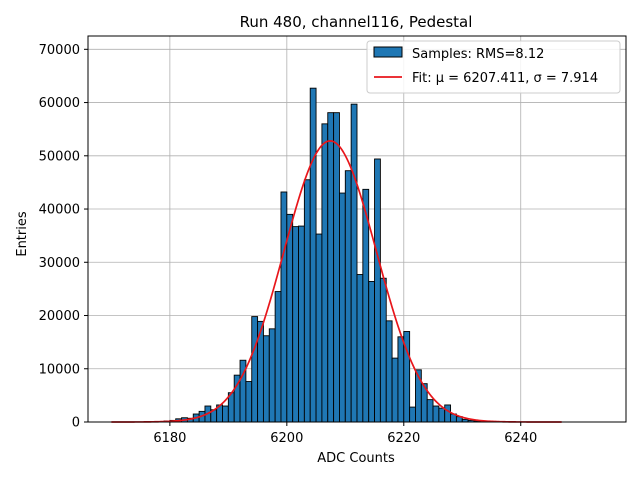 The height and width of the screenshot is (480, 640). Describe the element at coordinates (286, 438) in the screenshot. I see `x-tick-label: 6200` at that location.